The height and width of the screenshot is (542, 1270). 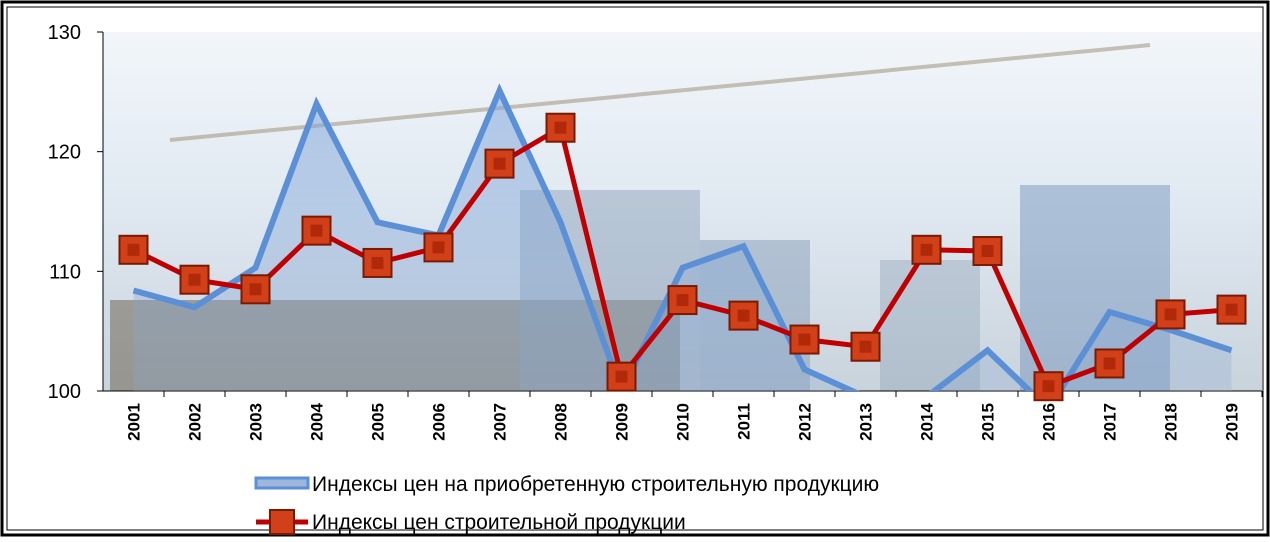 What do you see at coordinates (1171, 422) in the screenshot?
I see `x-tick-label: 2018` at bounding box center [1171, 422].